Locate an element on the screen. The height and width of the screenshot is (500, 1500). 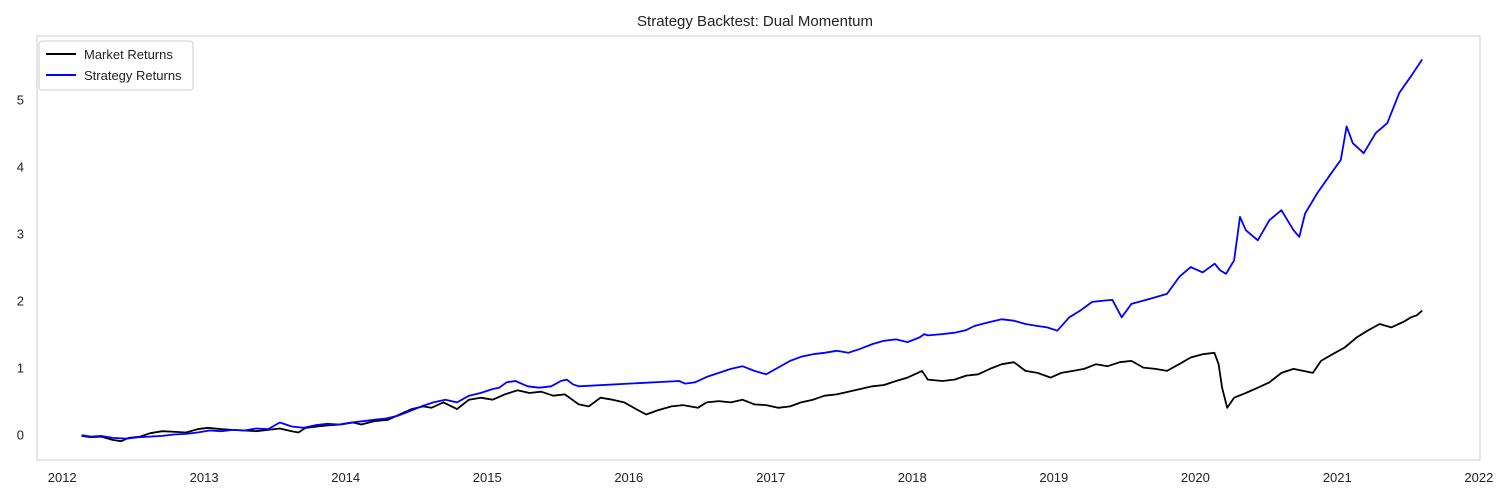
legend: Market Returns Strategy Returns is located at coordinates (116, 65).